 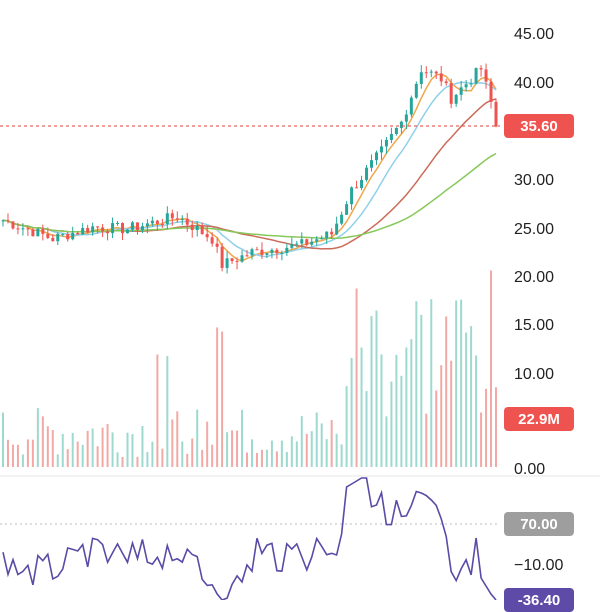 I want to click on price-tick-40: 40.00, so click(x=534, y=83).